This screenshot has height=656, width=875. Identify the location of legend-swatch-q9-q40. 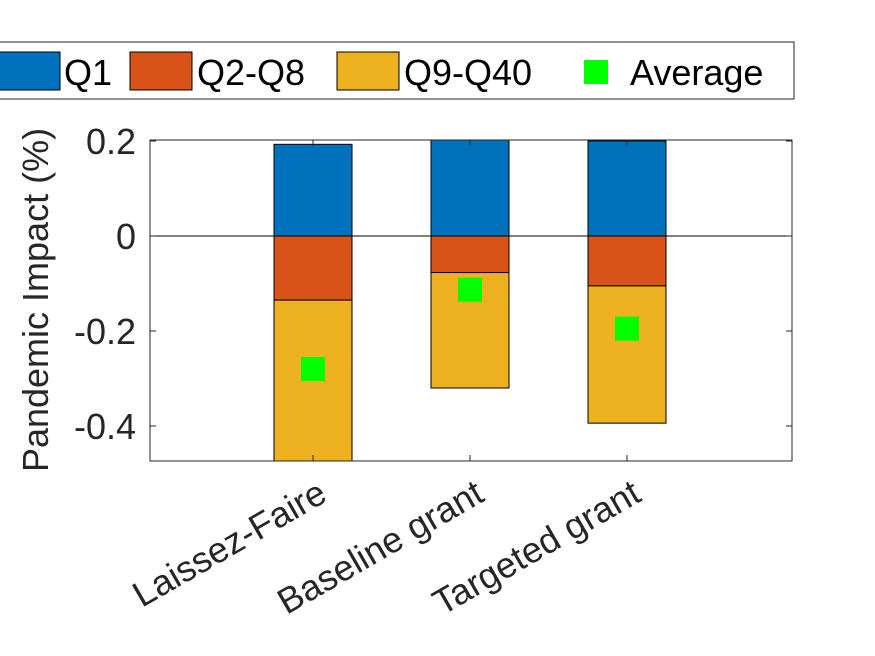
(368, 71).